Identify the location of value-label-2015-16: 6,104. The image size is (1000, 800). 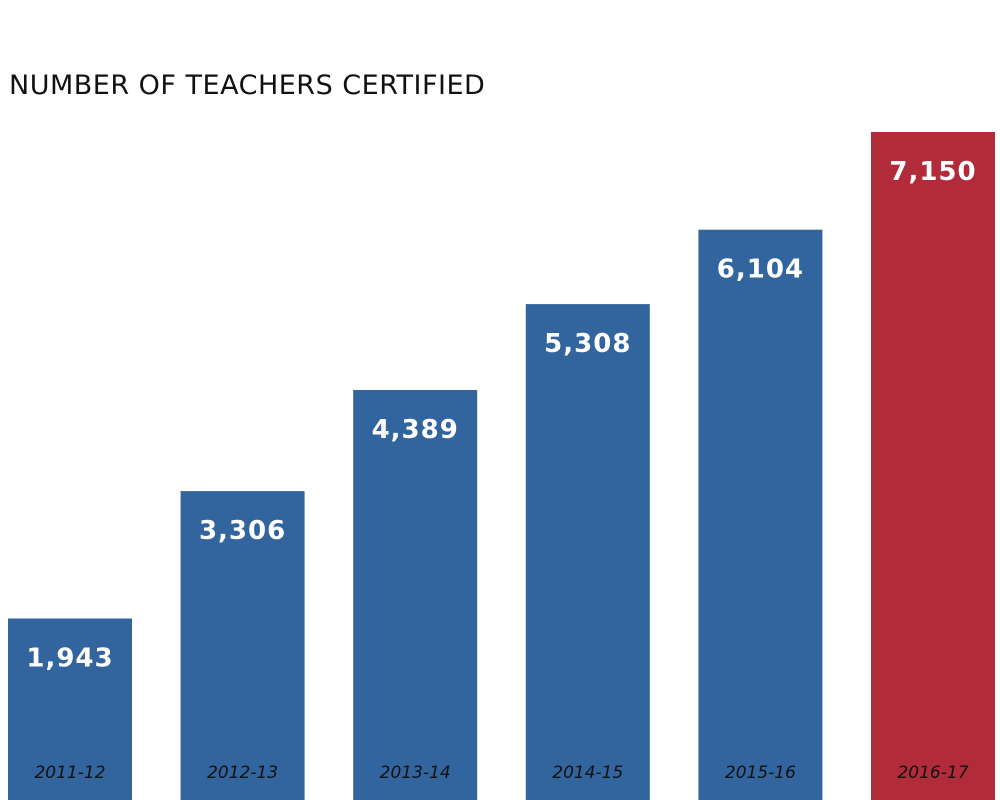
(760, 270).